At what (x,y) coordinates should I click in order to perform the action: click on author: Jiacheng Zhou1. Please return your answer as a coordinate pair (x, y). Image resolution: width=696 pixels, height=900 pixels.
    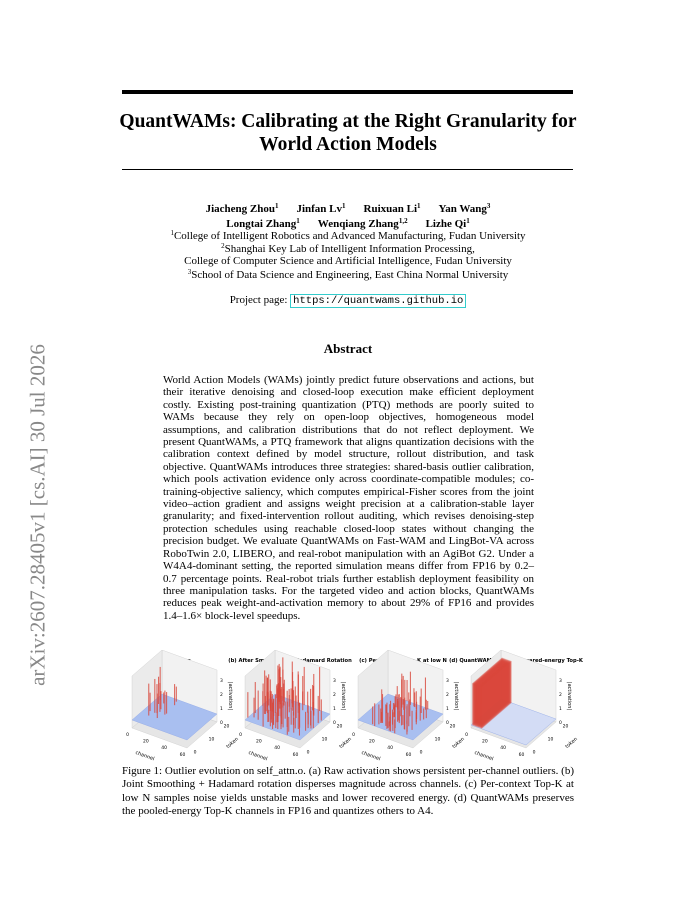
    Looking at the image, I should click on (242, 208).